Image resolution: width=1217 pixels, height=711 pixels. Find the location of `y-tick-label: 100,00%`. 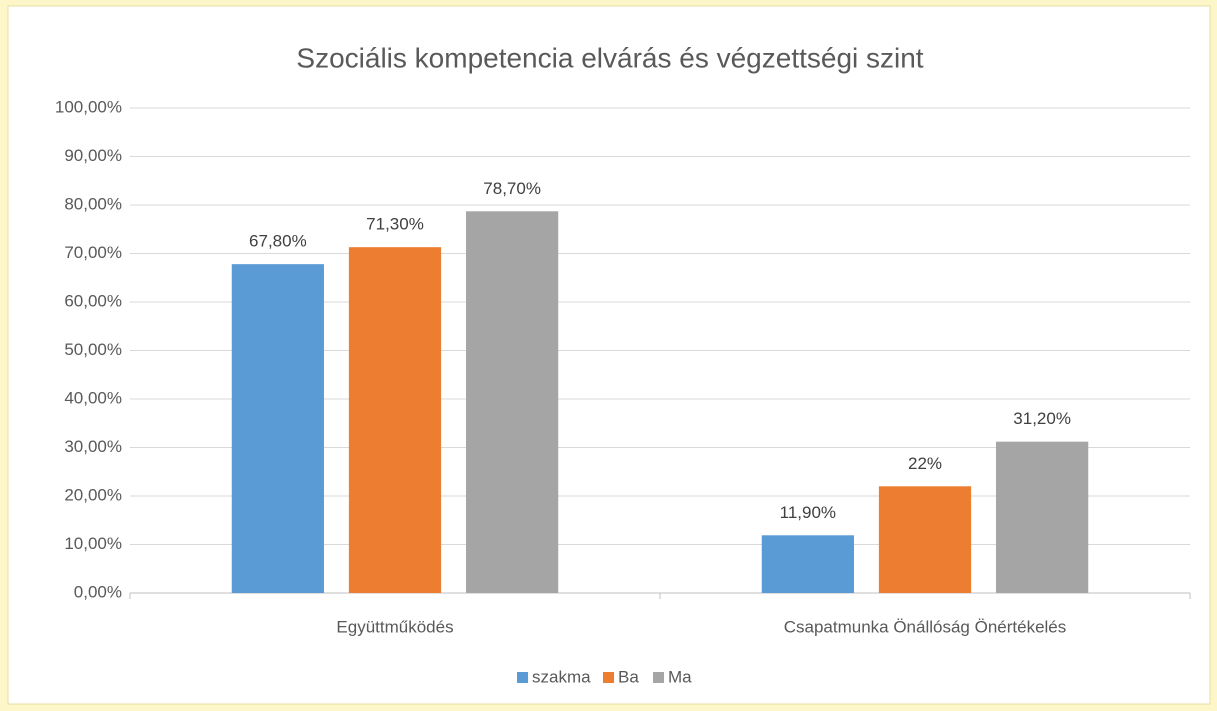

y-tick-label: 100,00% is located at coordinates (88, 106).